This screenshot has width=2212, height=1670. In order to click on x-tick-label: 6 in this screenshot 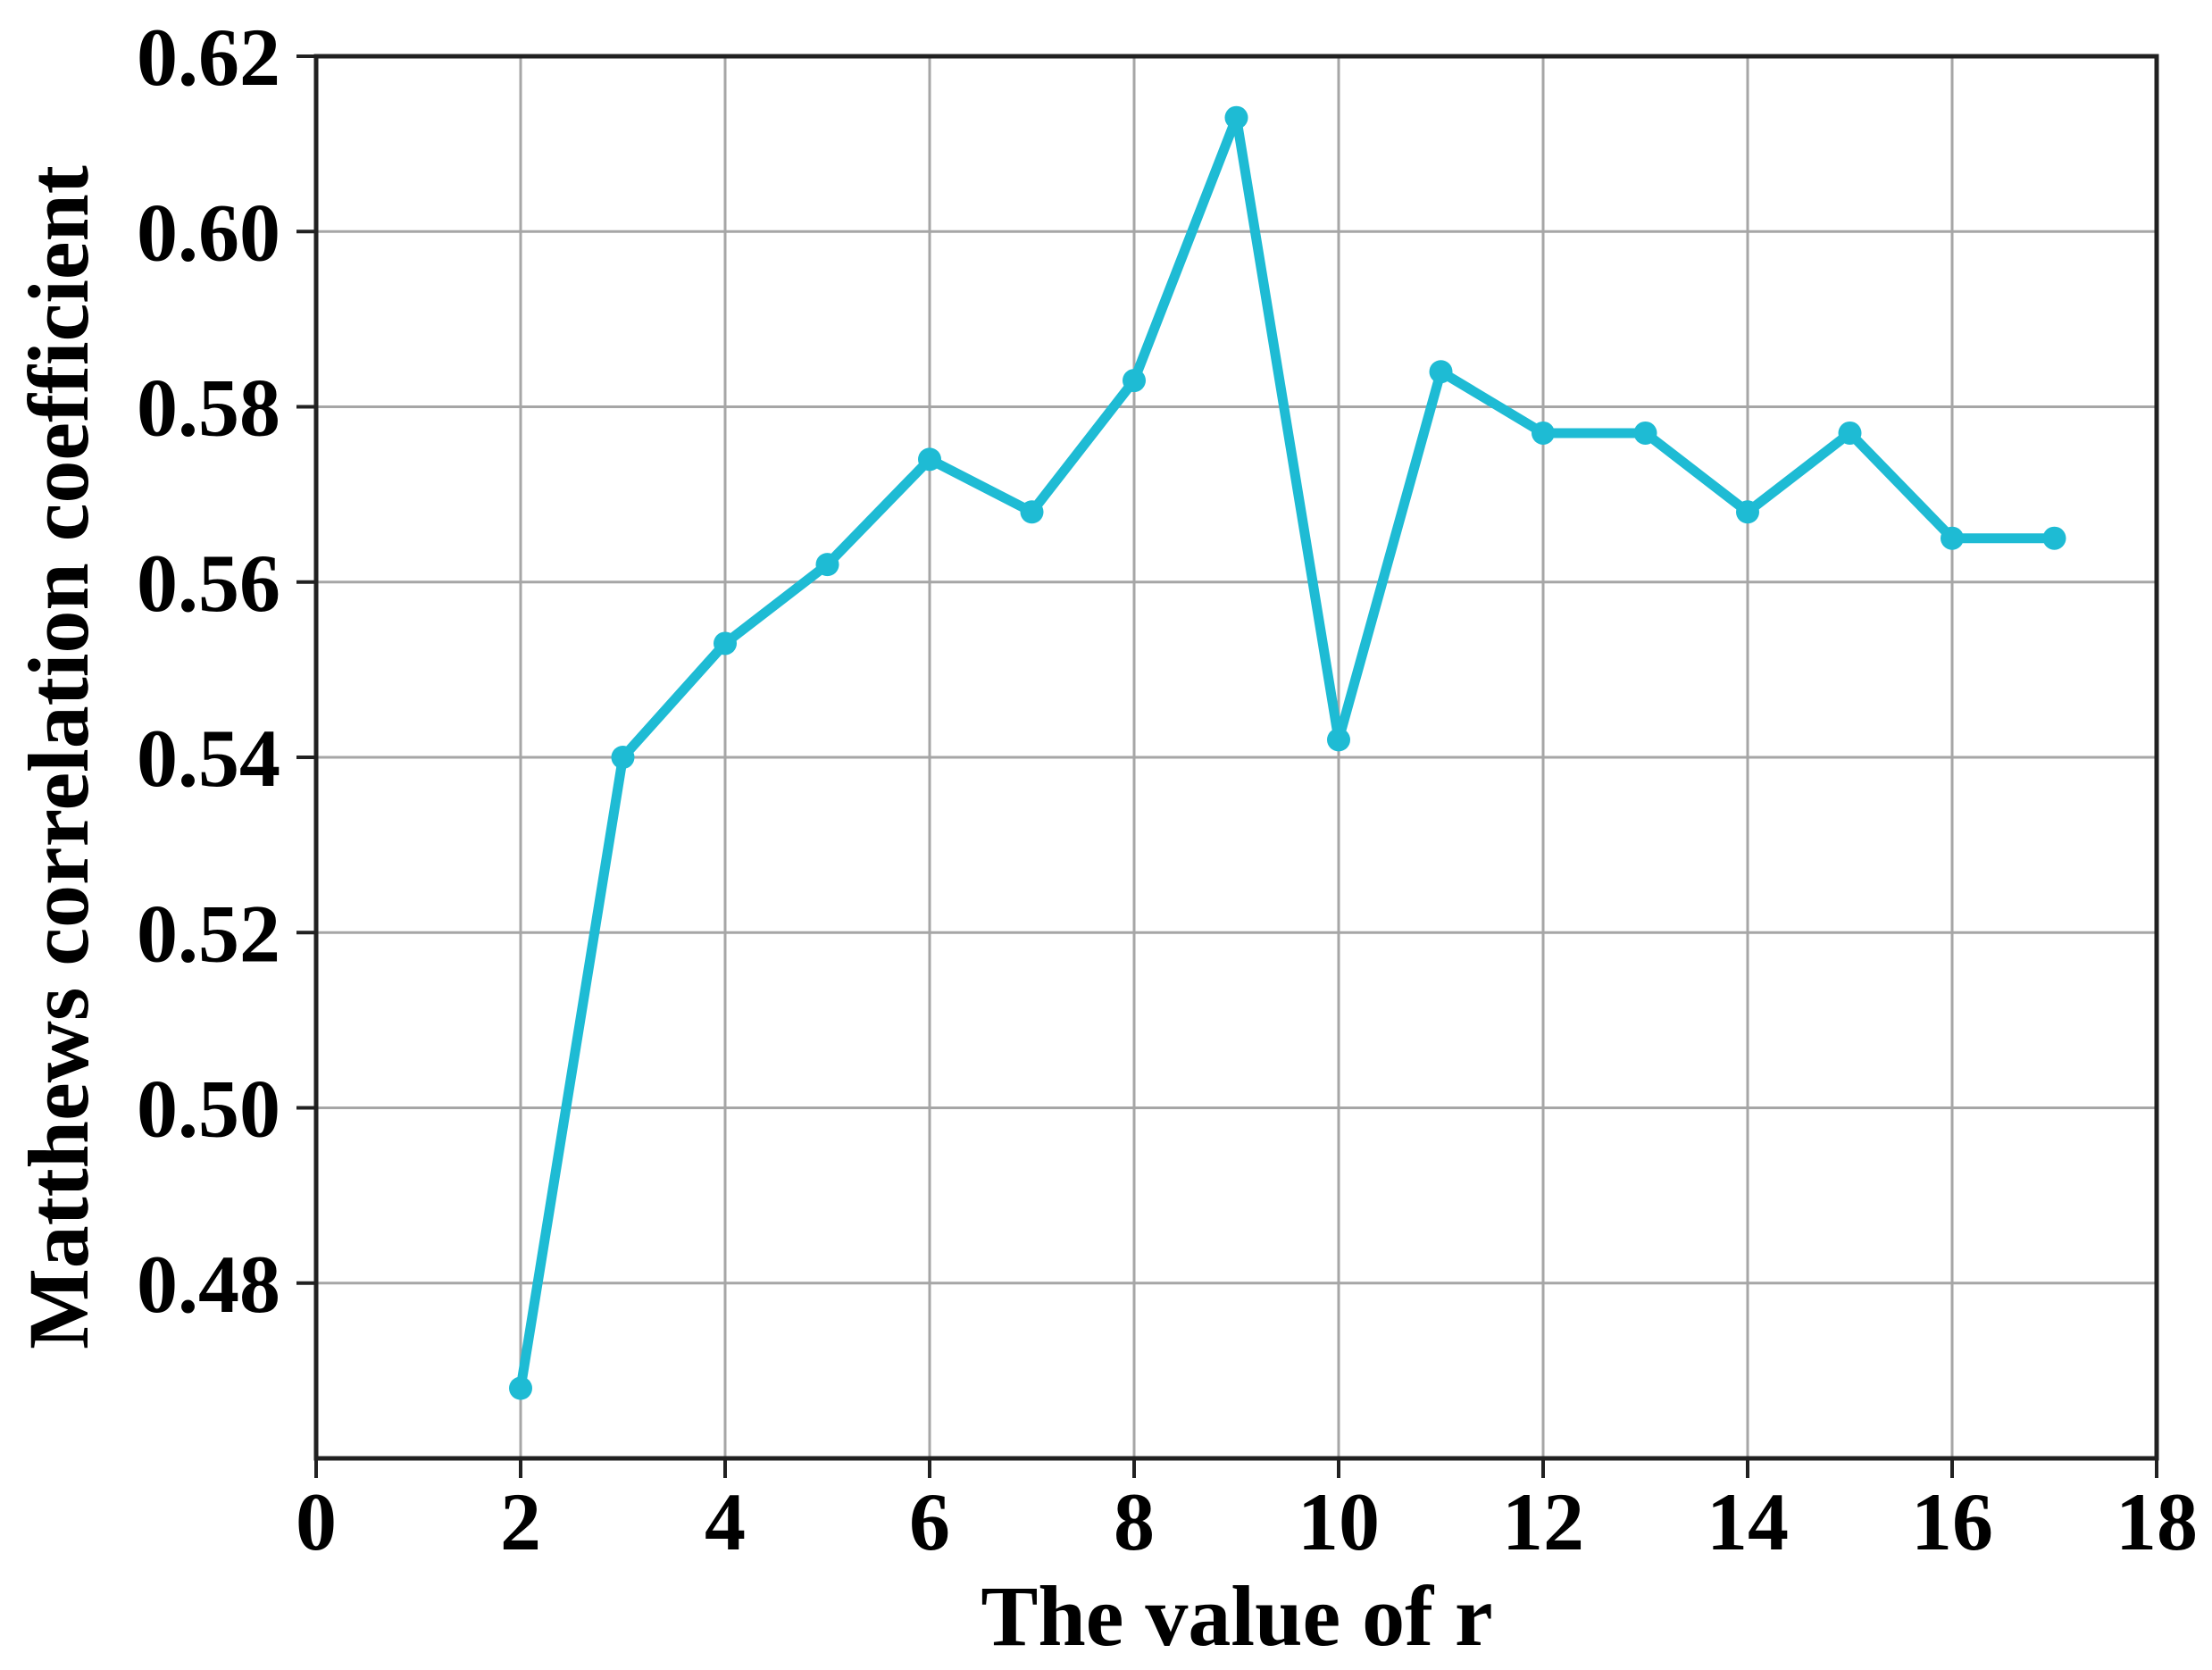, I will do `click(929, 1522)`.